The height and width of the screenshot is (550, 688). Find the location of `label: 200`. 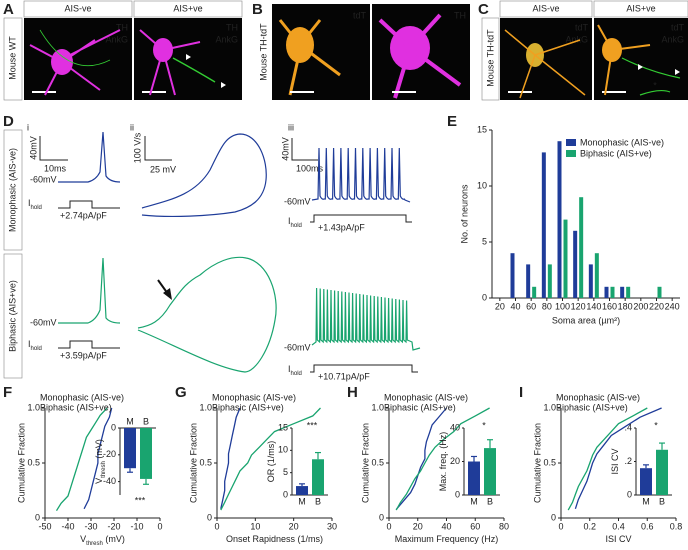

label: 200 is located at coordinates (640, 306).